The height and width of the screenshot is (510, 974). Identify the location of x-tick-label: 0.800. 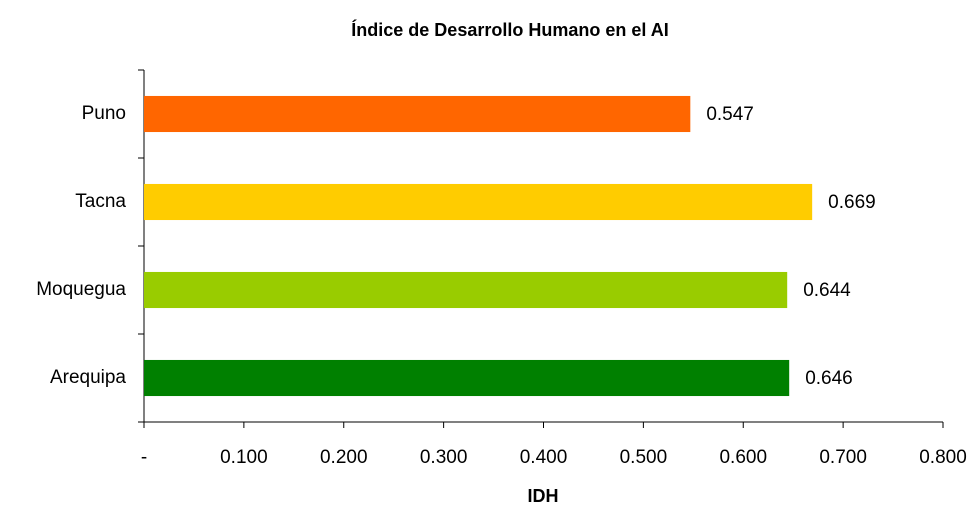
(943, 457).